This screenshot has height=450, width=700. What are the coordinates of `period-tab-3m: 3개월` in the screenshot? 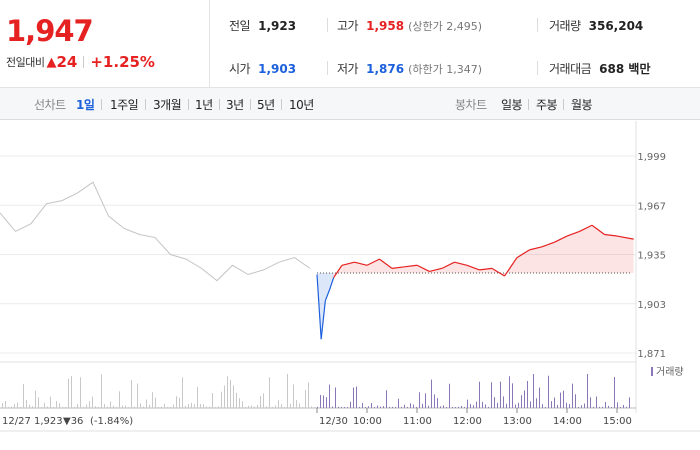 It's located at (167, 105).